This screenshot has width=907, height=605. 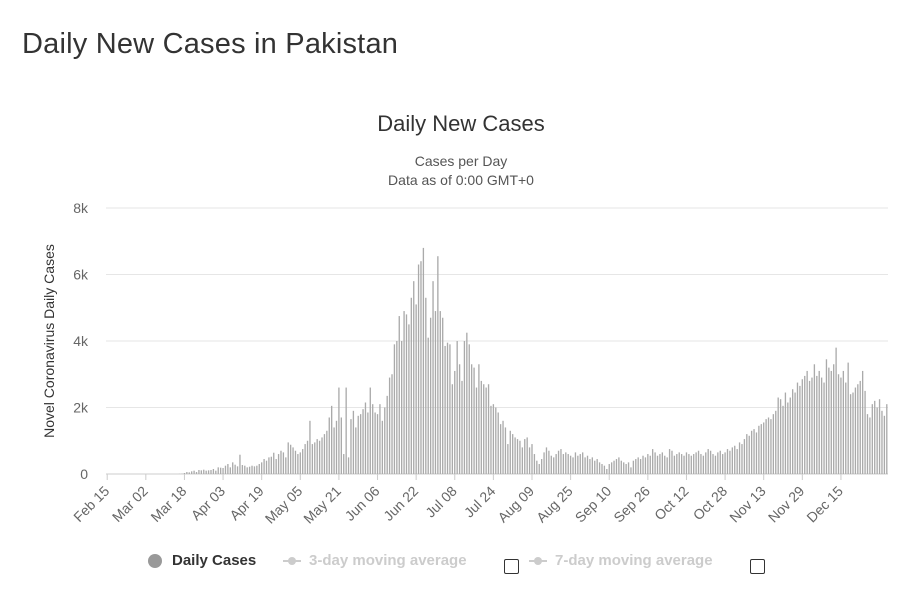 What do you see at coordinates (375, 560) in the screenshot?
I see `legend-item-3-day-average: 3-day moving average` at bounding box center [375, 560].